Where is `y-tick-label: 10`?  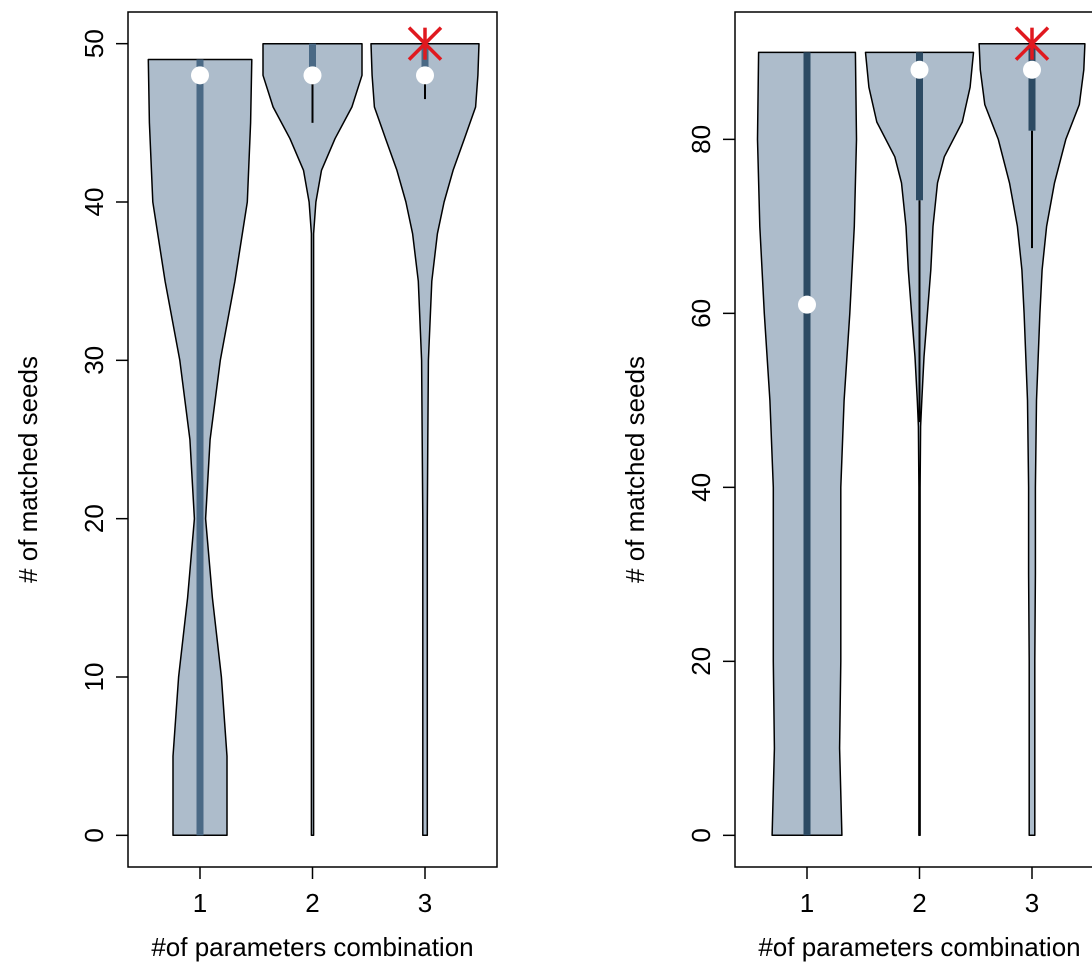 y-tick-label: 10 is located at coordinates (94, 677).